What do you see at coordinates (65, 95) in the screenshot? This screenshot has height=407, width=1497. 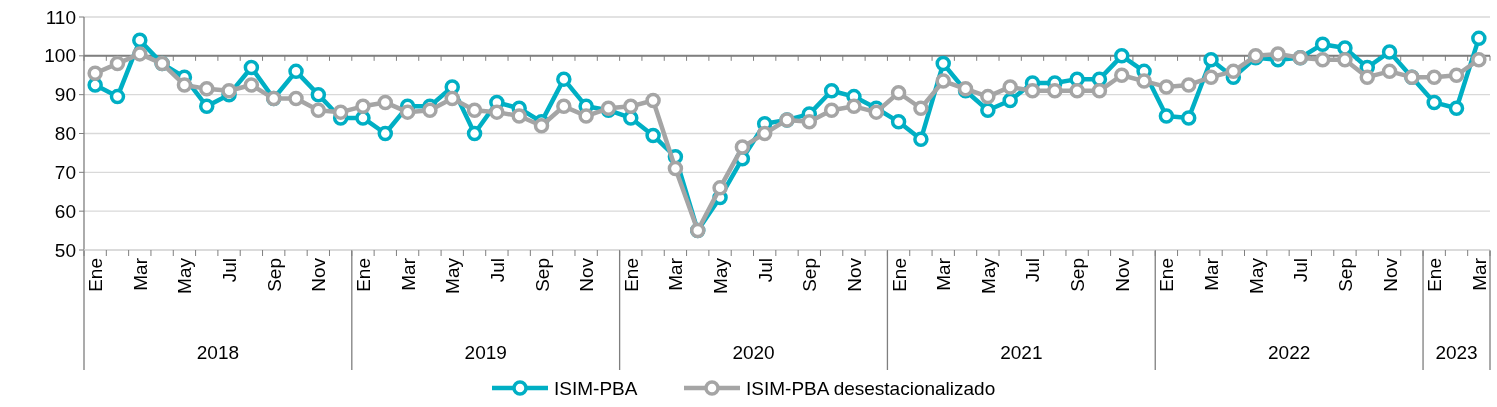 I see `y-tick-label: 90` at bounding box center [65, 95].